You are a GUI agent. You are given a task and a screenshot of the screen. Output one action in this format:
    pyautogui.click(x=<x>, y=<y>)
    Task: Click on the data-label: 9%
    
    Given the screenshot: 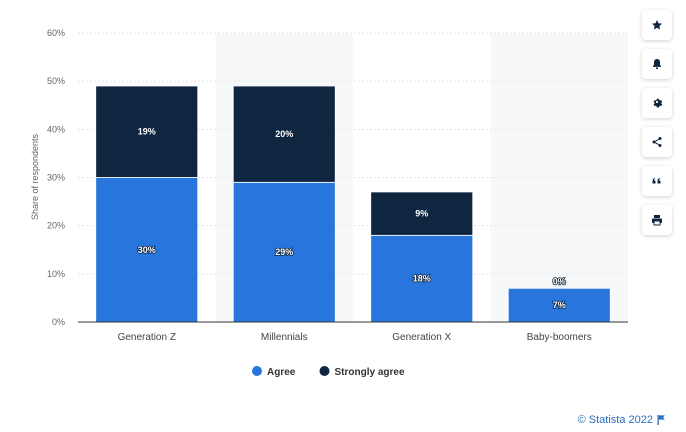 What is the action you would take?
    pyautogui.click(x=421, y=214)
    